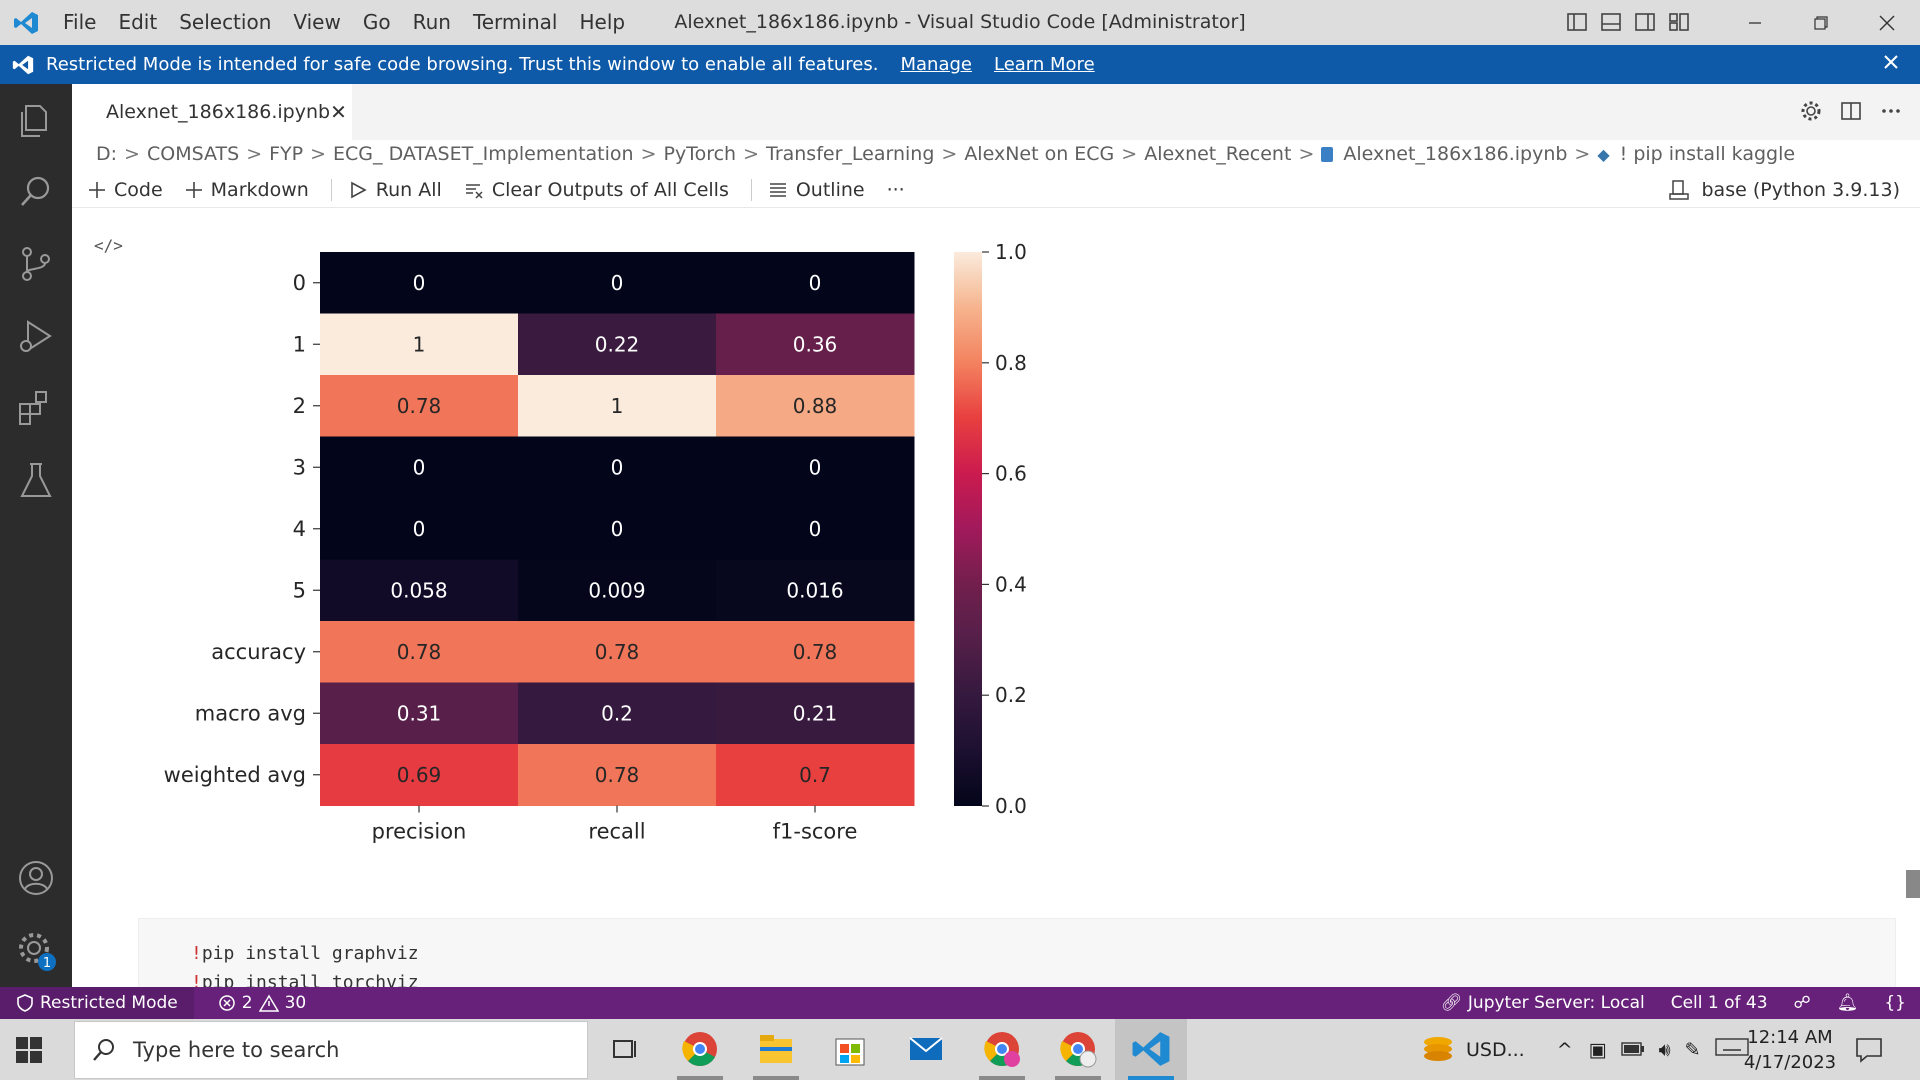 This screenshot has width=1920, height=1080. What do you see at coordinates (1679, 22) in the screenshot?
I see `customize-layout-icon` at bounding box center [1679, 22].